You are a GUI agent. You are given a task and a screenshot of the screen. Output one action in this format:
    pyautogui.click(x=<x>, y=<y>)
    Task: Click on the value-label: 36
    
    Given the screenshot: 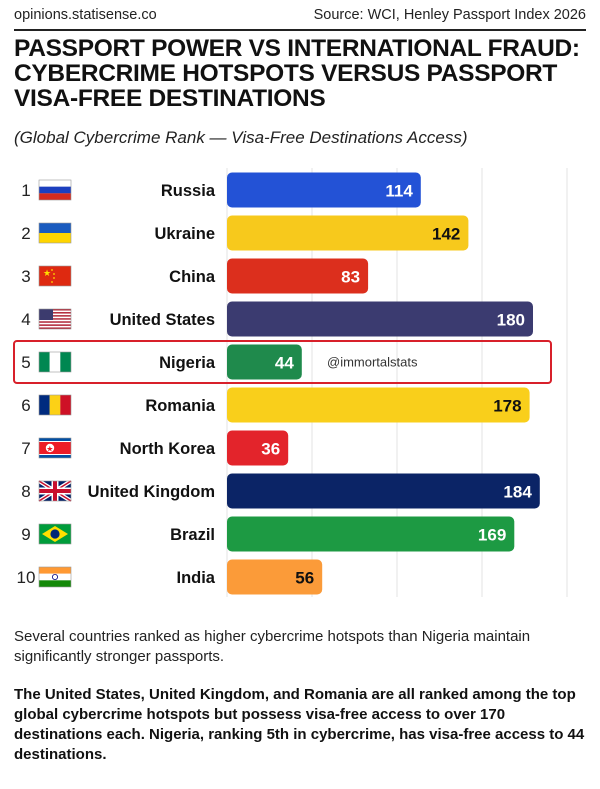 What is the action you would take?
    pyautogui.click(x=270, y=449)
    